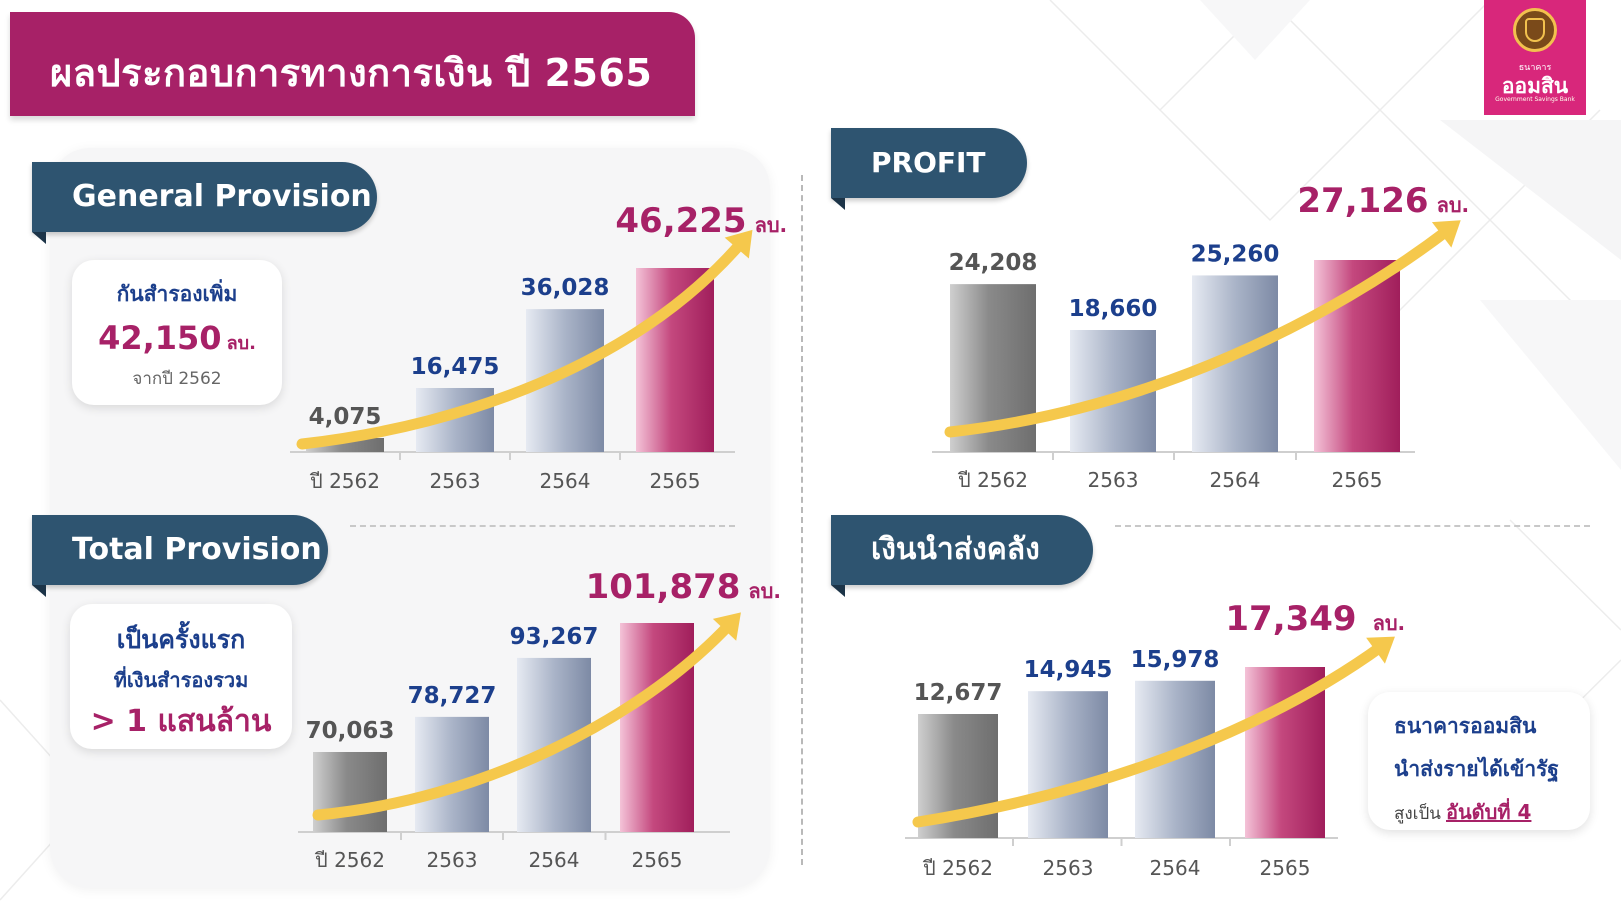 The width and height of the screenshot is (1621, 903). I want to click on info-rank-highlight: อันดับที่ 4, so click(1489, 812).